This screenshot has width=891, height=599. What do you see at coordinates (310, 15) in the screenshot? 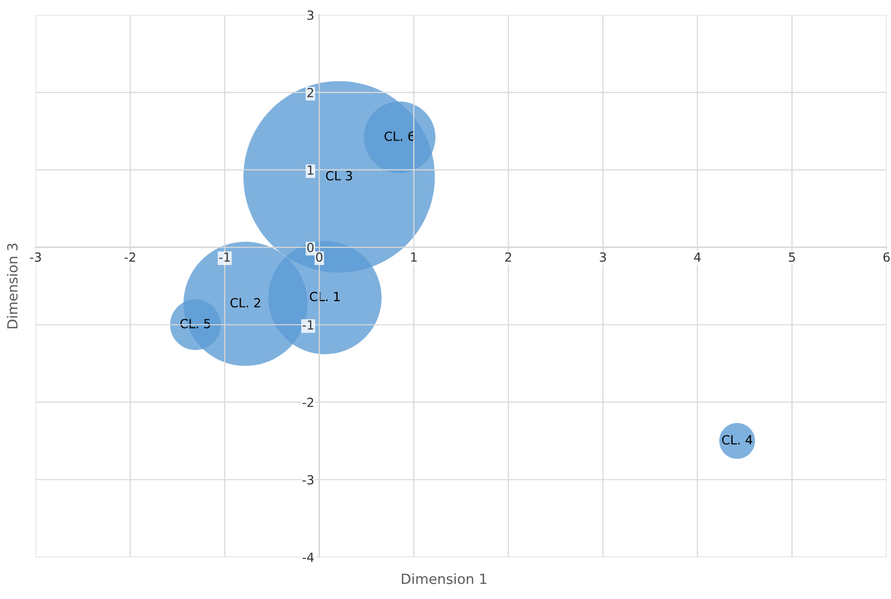
I see `y-tick-label: 3` at bounding box center [310, 15].